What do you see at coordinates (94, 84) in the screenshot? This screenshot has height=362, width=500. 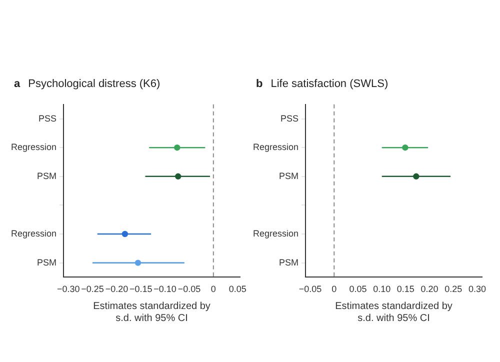 I see `chart-title: Psychological distress (K6)` at bounding box center [94, 84].